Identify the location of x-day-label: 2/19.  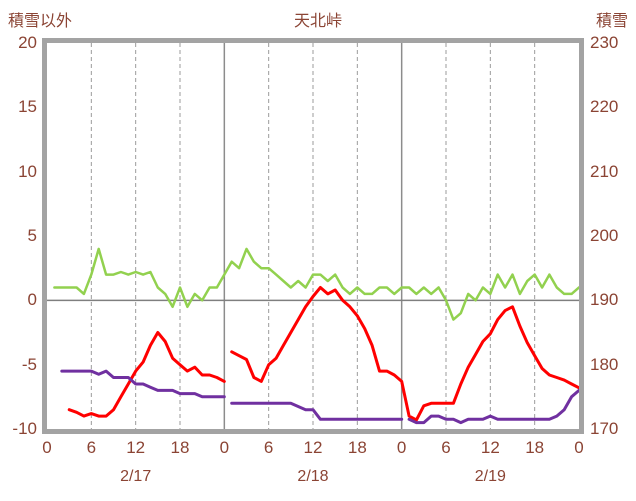
(490, 476).